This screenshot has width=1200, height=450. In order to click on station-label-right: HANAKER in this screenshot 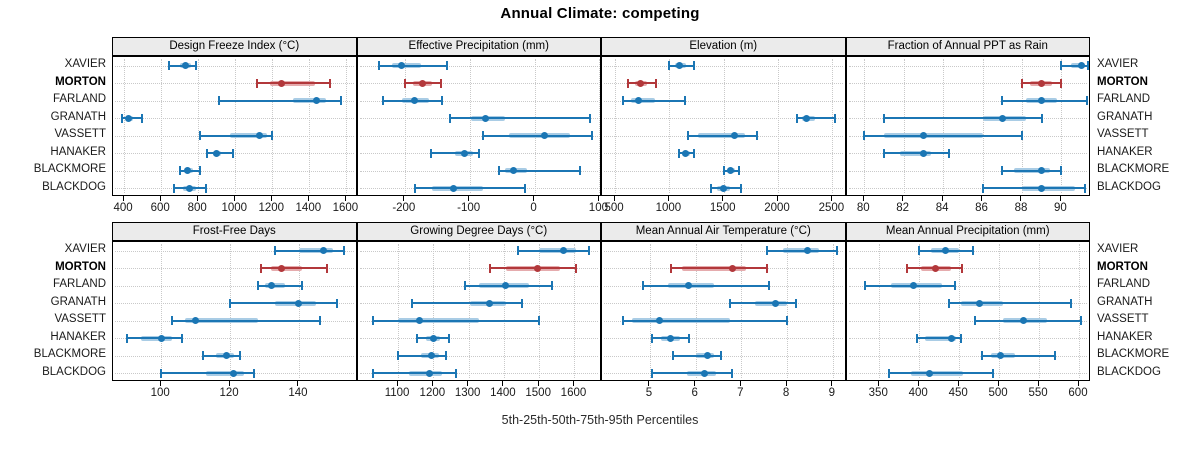, I will do `click(1125, 151)`.